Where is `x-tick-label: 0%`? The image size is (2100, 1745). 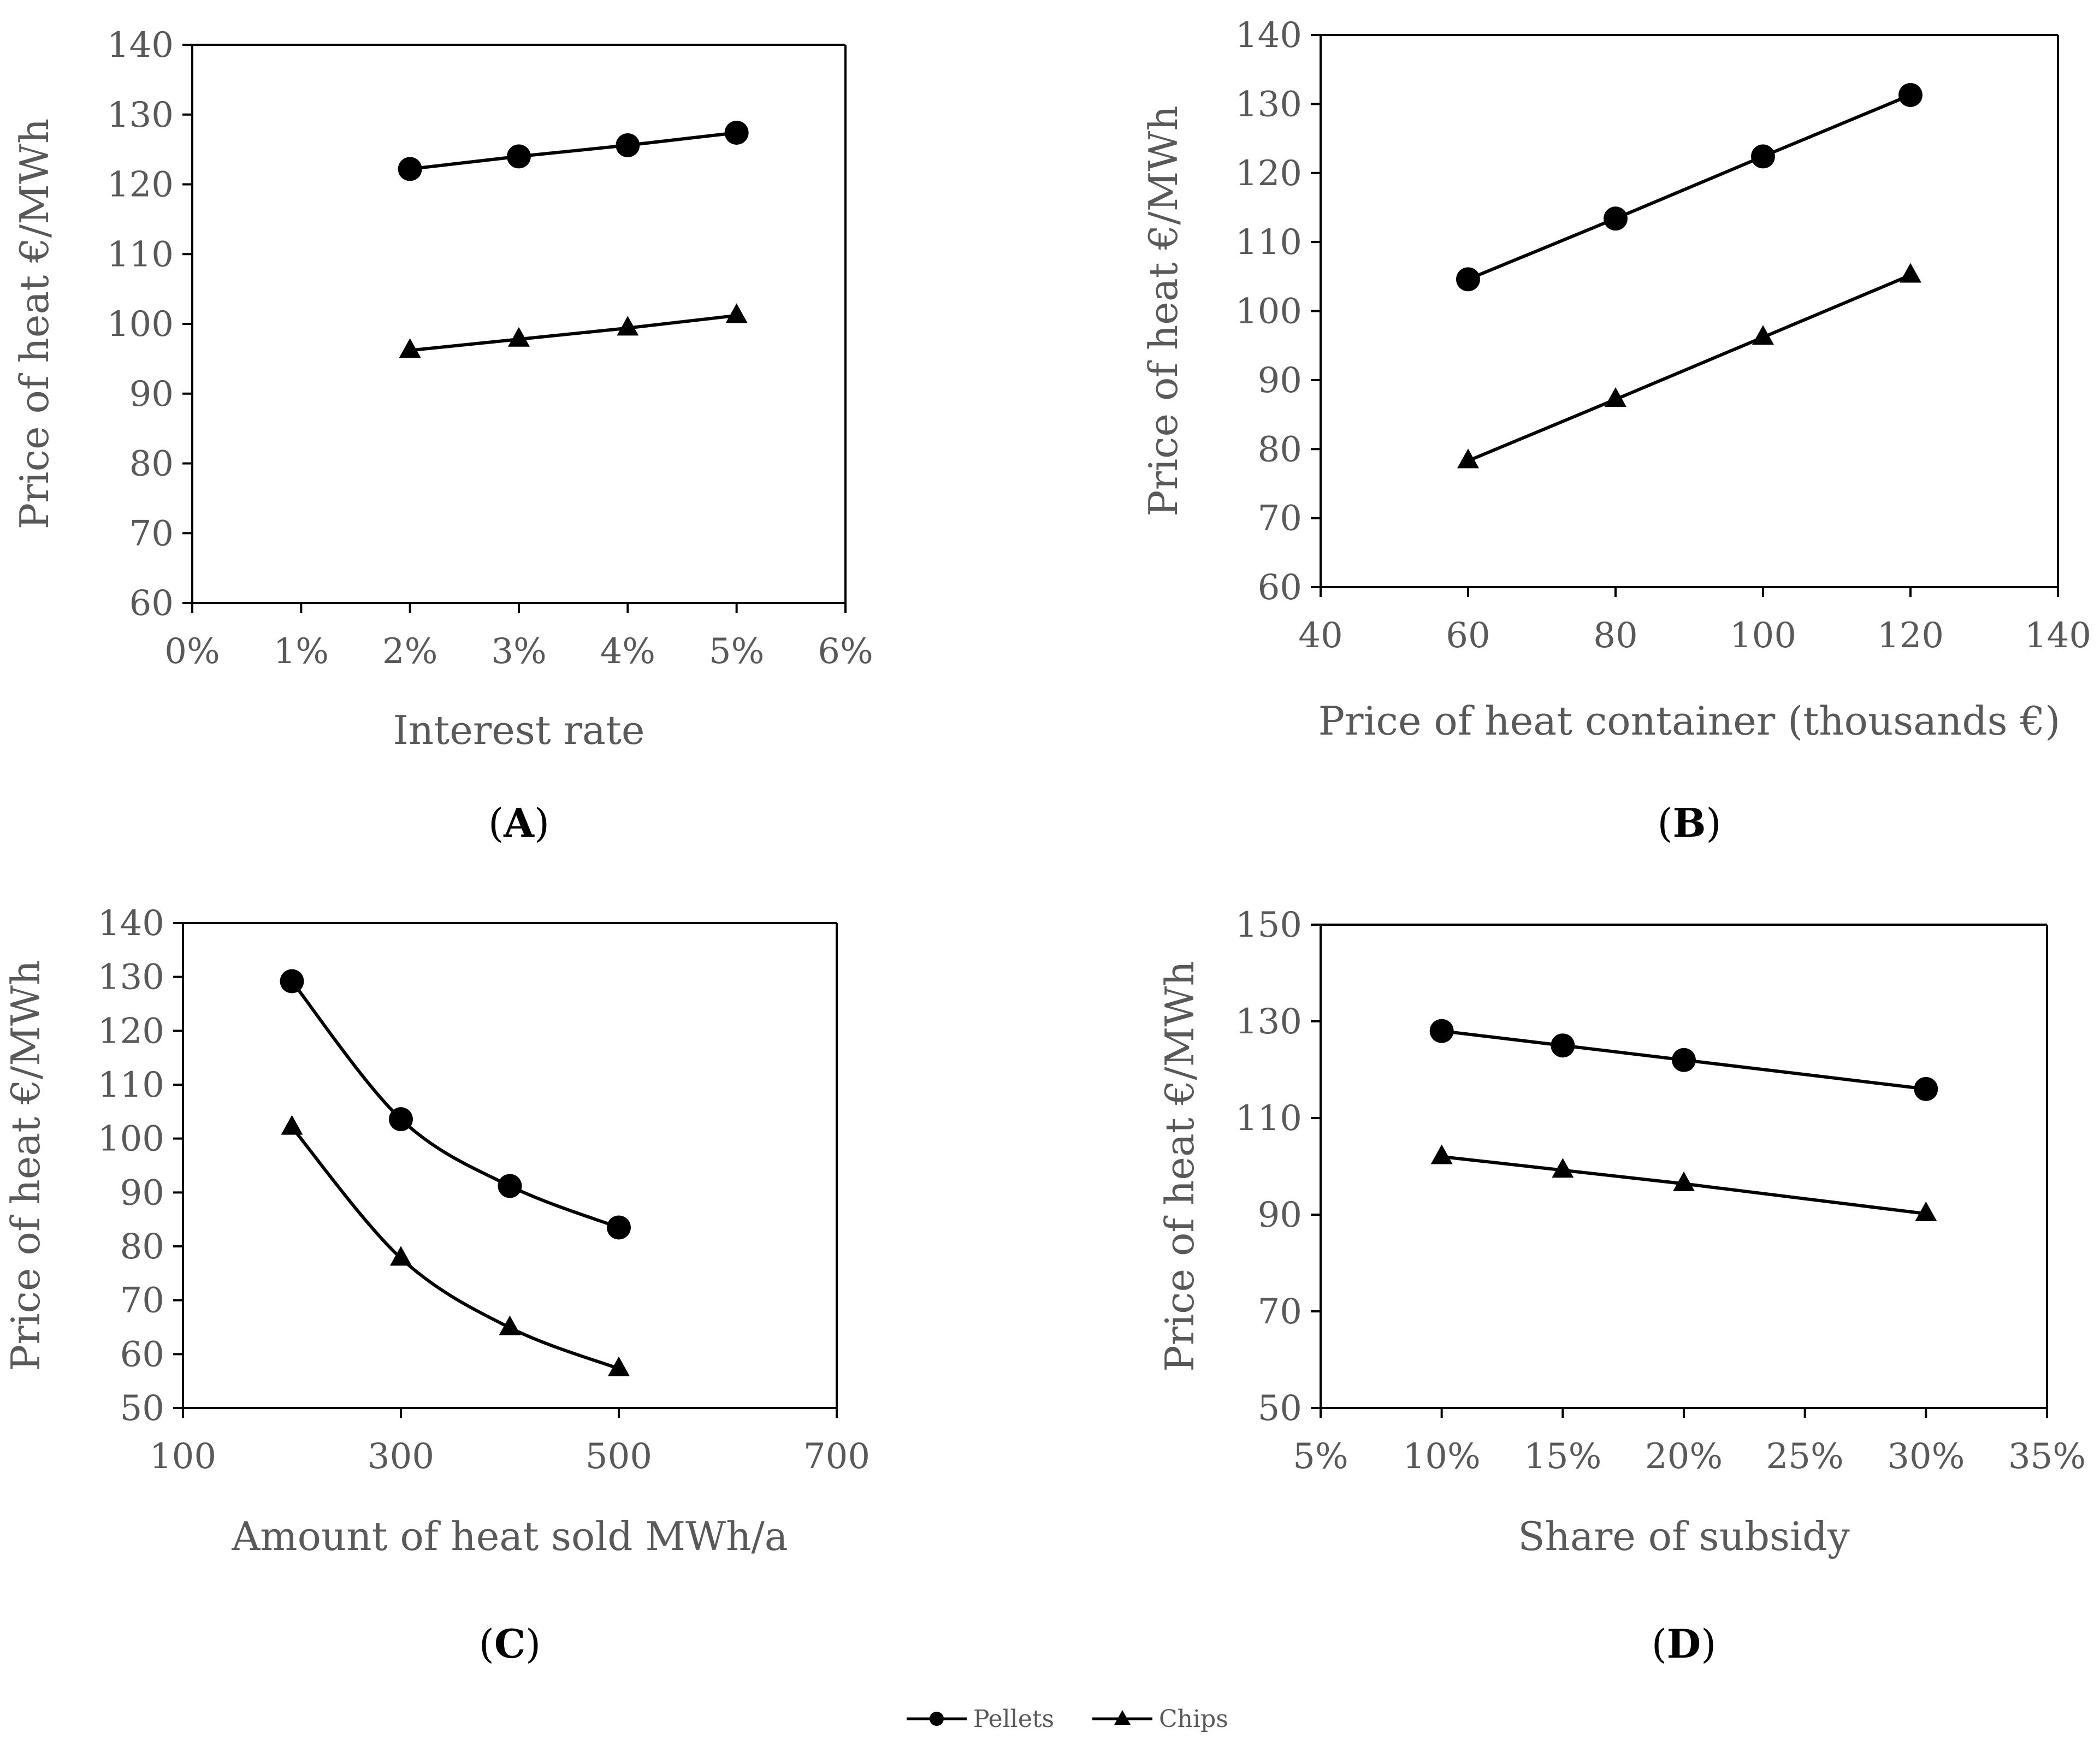 x-tick-label: 0% is located at coordinates (192, 651).